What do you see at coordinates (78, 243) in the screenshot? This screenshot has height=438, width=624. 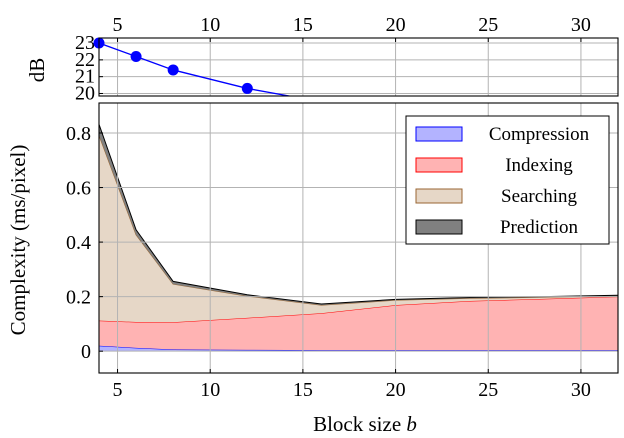 I see `bottom-y-tick-label: 0.4` at bounding box center [78, 243].